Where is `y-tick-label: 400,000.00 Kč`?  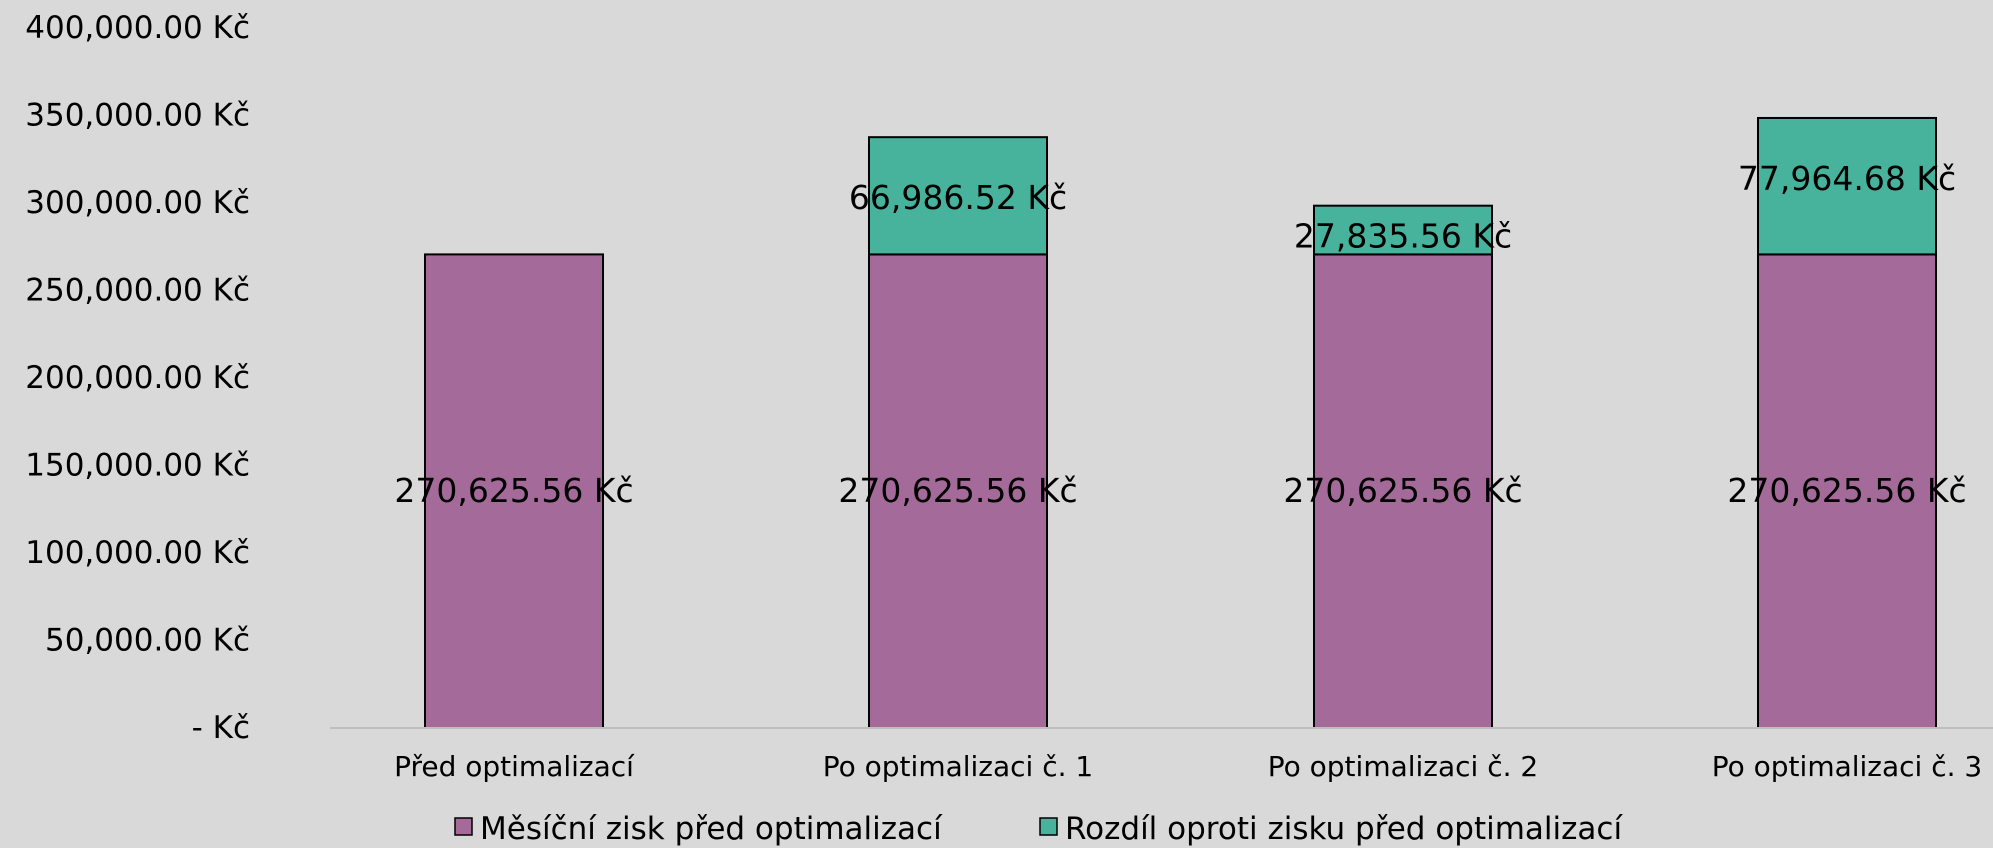 y-tick-label: 400,000.00 Kč is located at coordinates (137, 28).